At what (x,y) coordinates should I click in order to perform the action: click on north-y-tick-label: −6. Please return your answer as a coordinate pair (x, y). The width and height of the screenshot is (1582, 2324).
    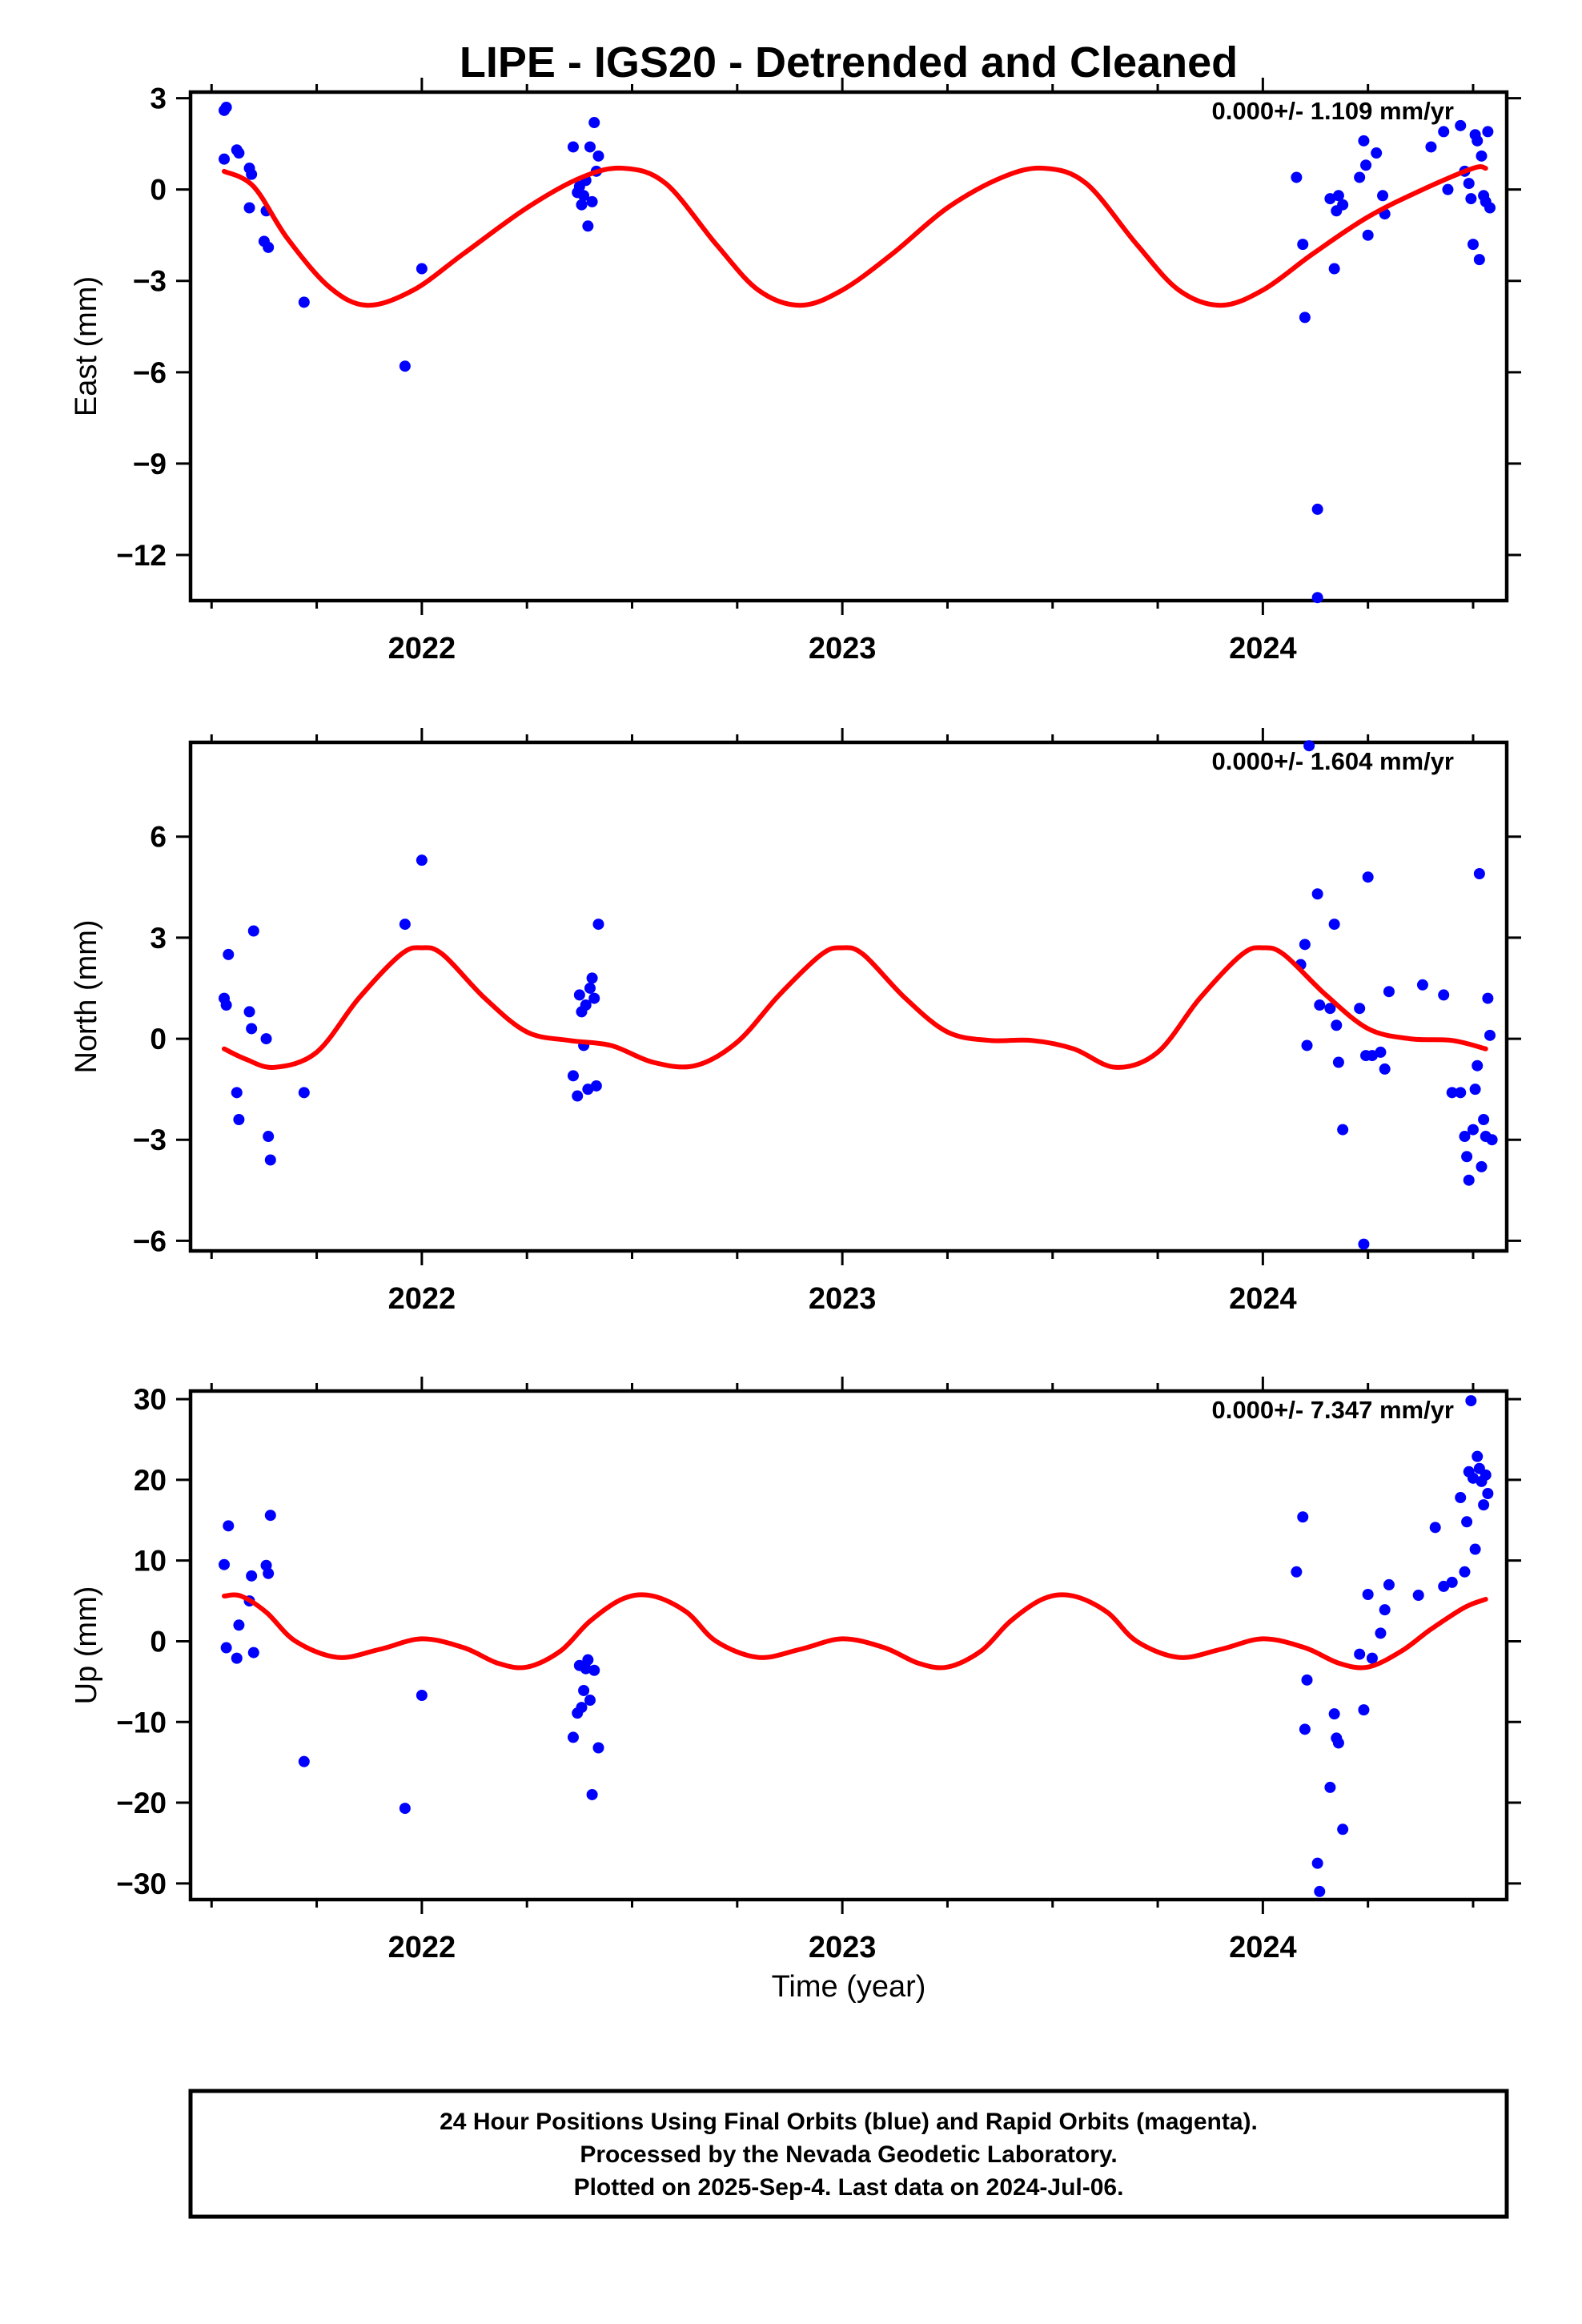
    Looking at the image, I should click on (150, 1240).